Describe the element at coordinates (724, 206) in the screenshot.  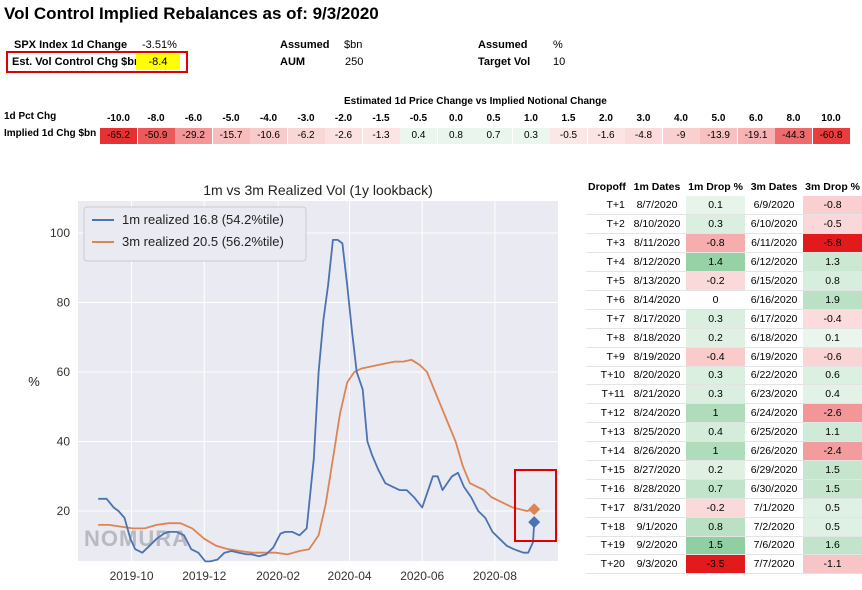
I see `table-row: T+1 8/7/2020 0.1 6/9/2020 -0.8` at that location.